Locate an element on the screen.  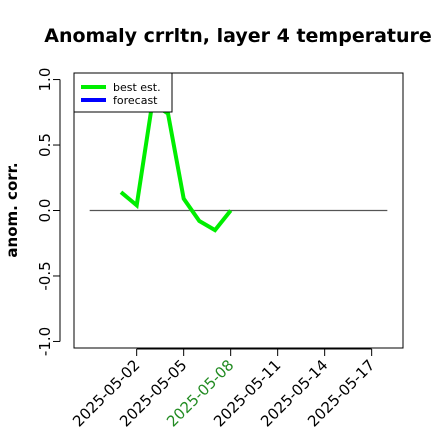
y-tick-label: 0.5 is located at coordinates (45, 145).